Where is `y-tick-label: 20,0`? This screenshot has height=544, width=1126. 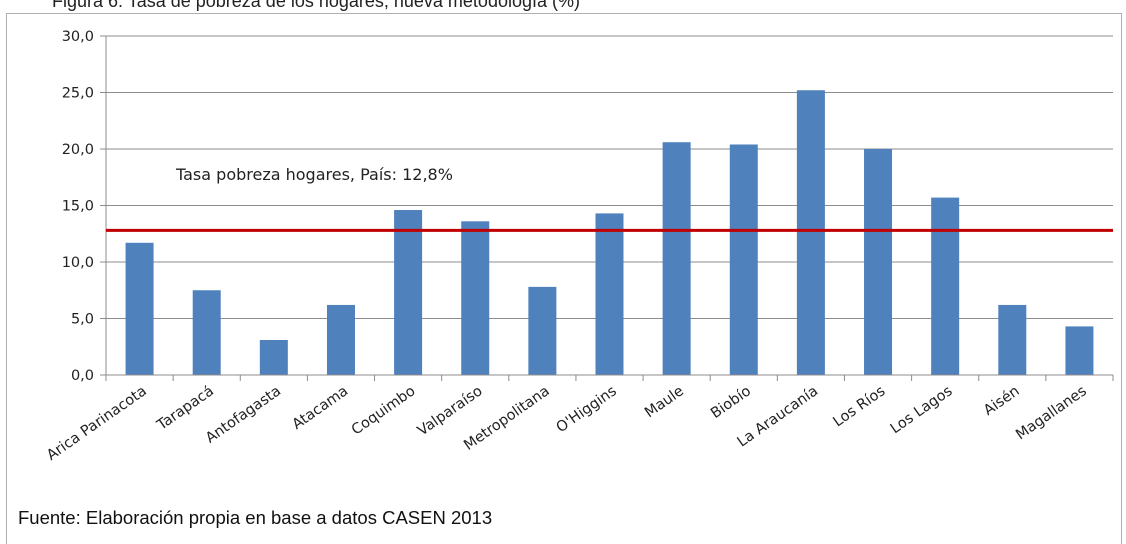 y-tick-label: 20,0 is located at coordinates (78, 150).